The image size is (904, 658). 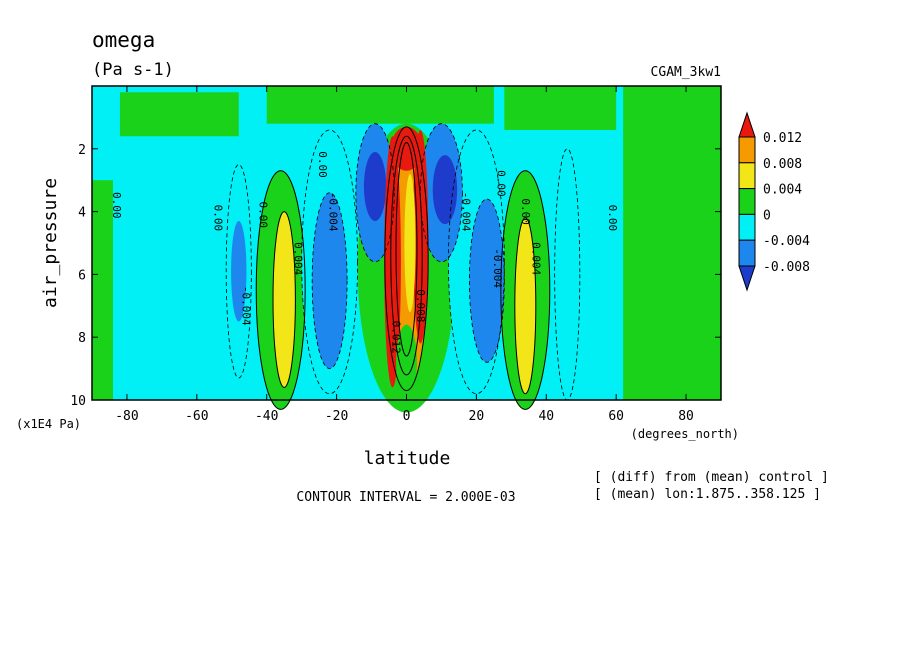 What do you see at coordinates (392, 262) in the screenshot?
I see `red-core-west` at bounding box center [392, 262].